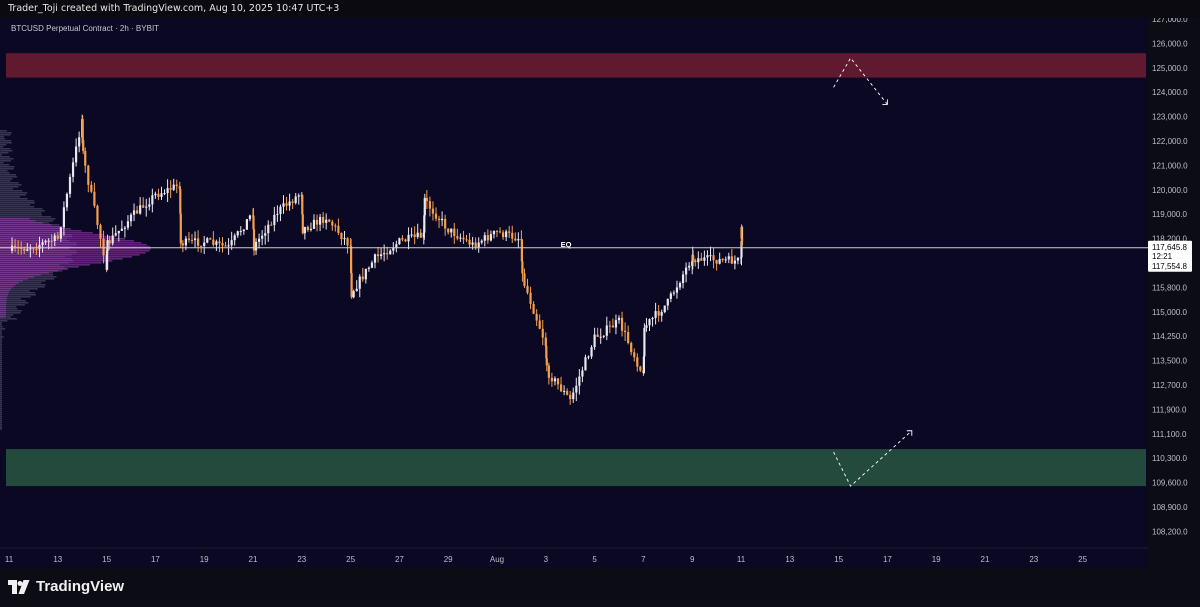  What do you see at coordinates (1169, 409) in the screenshot?
I see `y-tick-label: 111,900.0` at bounding box center [1169, 409].